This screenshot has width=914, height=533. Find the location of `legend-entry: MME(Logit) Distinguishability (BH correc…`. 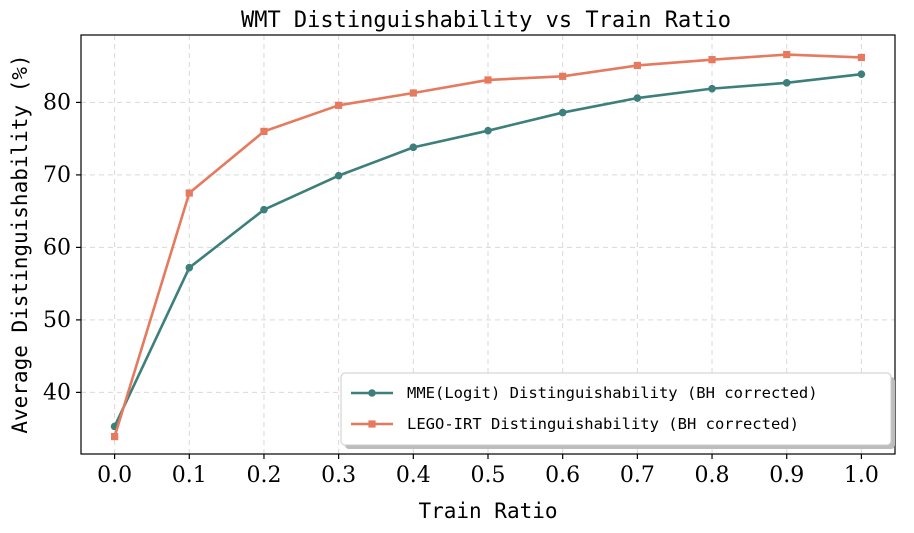

legend-entry: MME(Logit) Distinguishability (BH correc… is located at coordinates (584, 393).